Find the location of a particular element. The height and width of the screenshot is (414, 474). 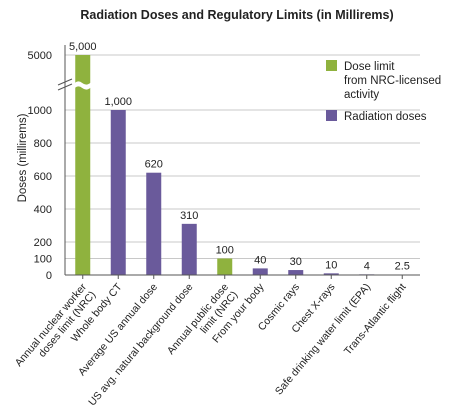

y-tick-label: 5000 is located at coordinates (40, 56).